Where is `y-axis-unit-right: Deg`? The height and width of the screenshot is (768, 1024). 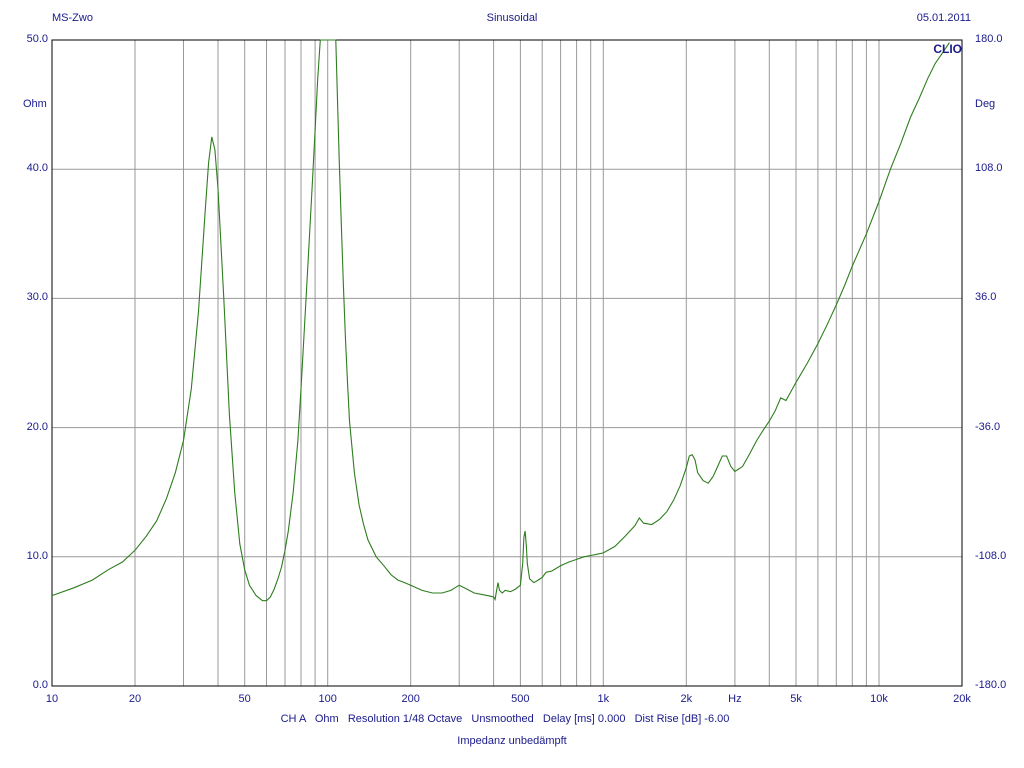 y-axis-unit-right: Deg is located at coordinates (985, 104).